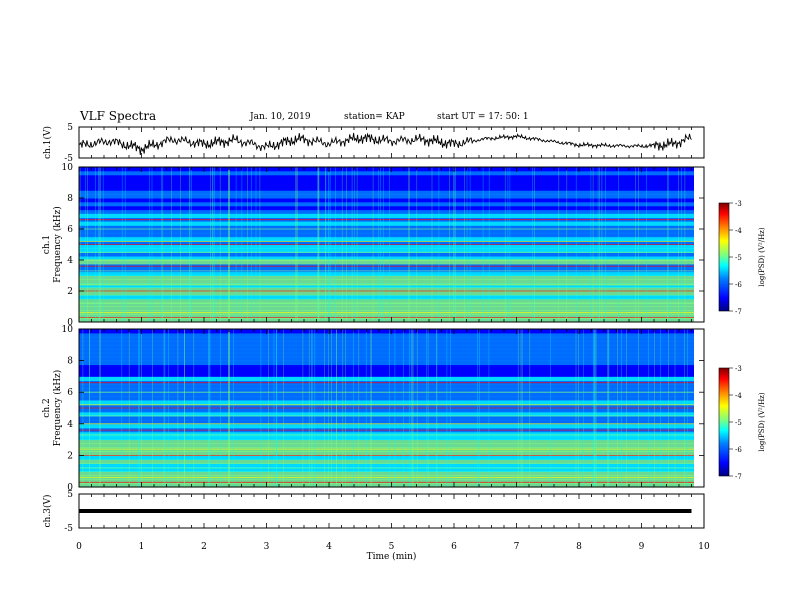  Describe the element at coordinates (267, 547) in the screenshot. I see `x-tick-label: 3` at that location.